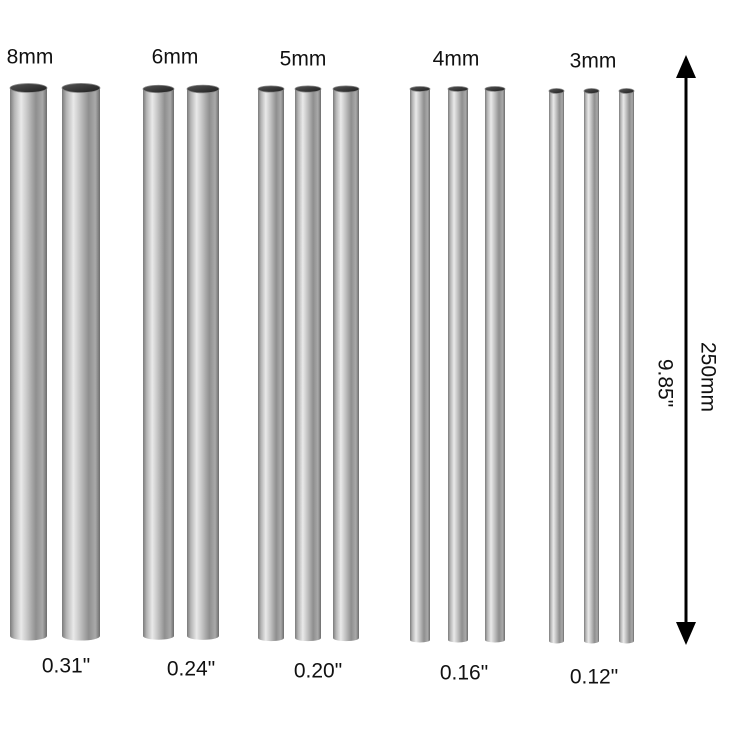 The width and height of the screenshot is (733, 732). I want to click on diameter-inch-label: 0.24", so click(191, 669).